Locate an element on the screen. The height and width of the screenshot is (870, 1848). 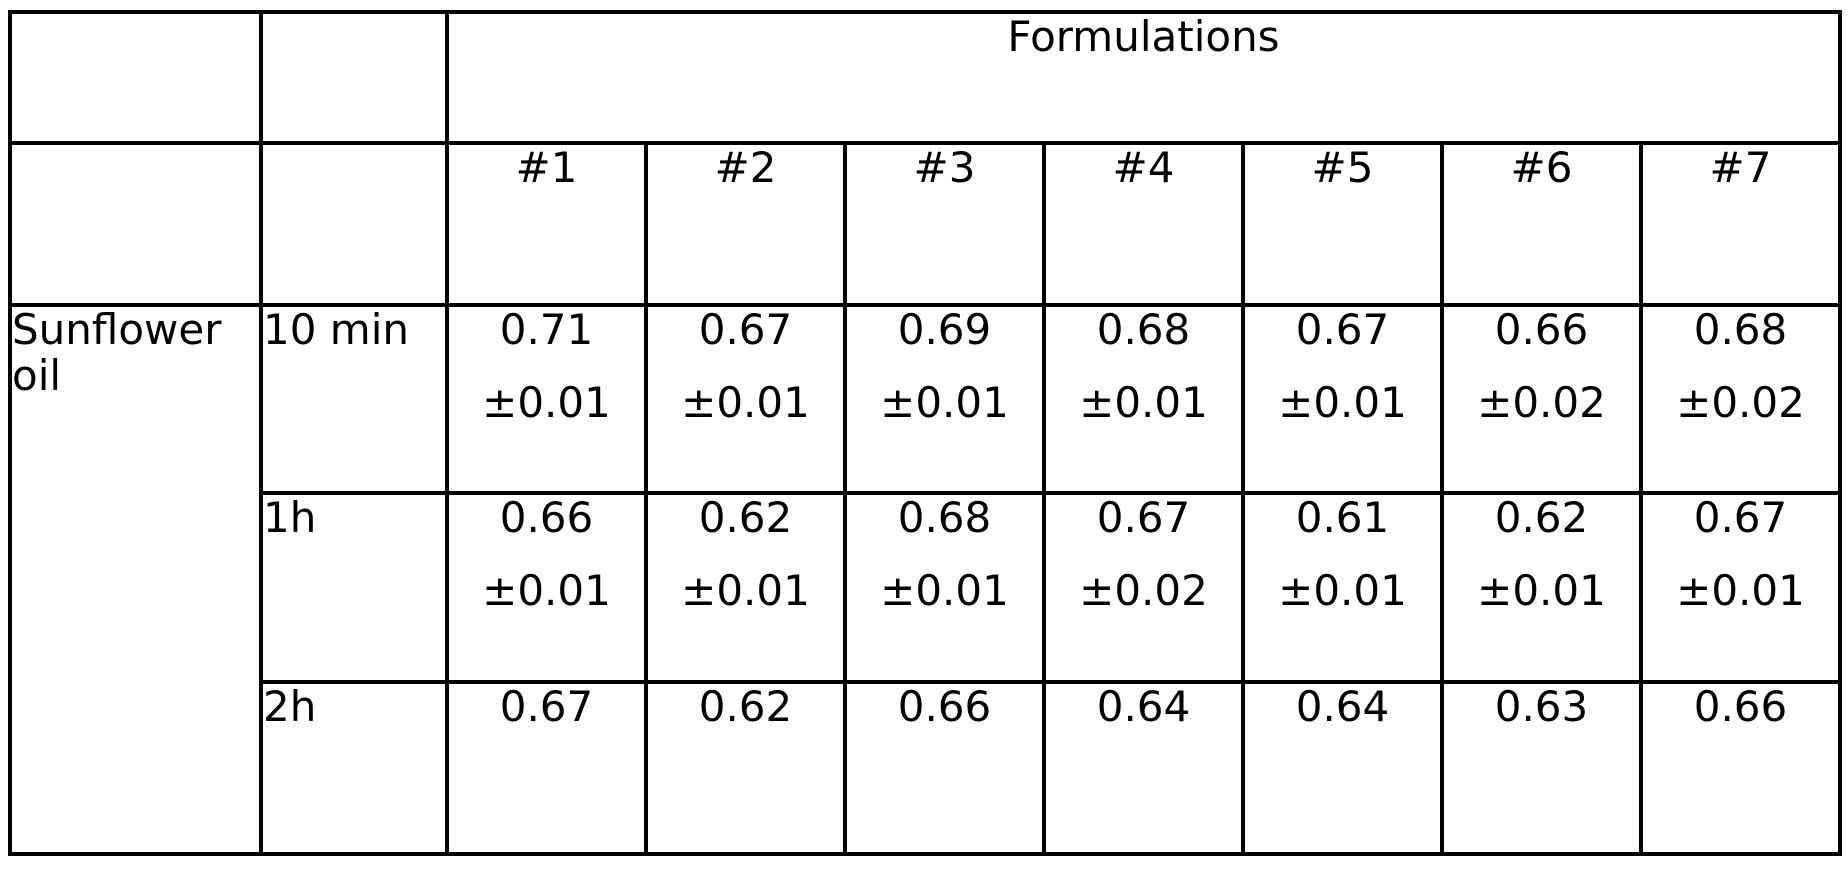
data-cell: 0.61 ±0.01 is located at coordinates (1342, 587).